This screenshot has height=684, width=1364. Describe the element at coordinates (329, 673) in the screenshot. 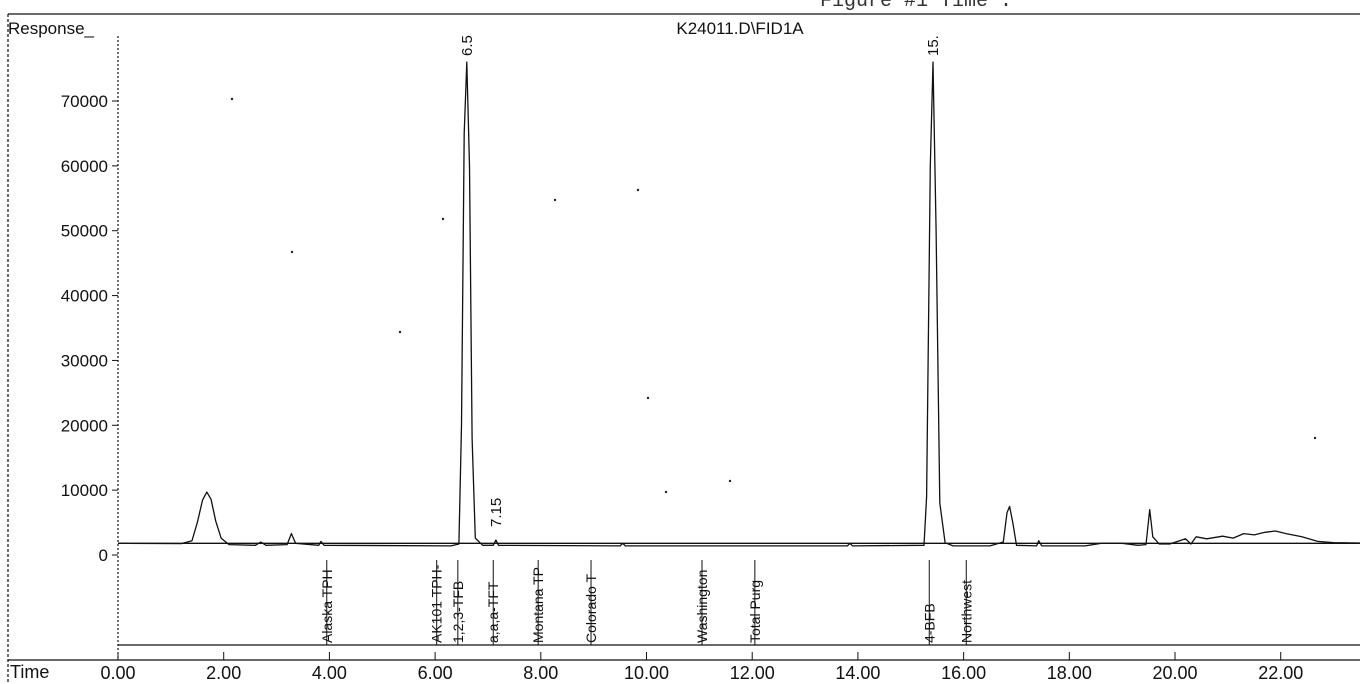

I see `x-tick-label: 4.00` at that location.